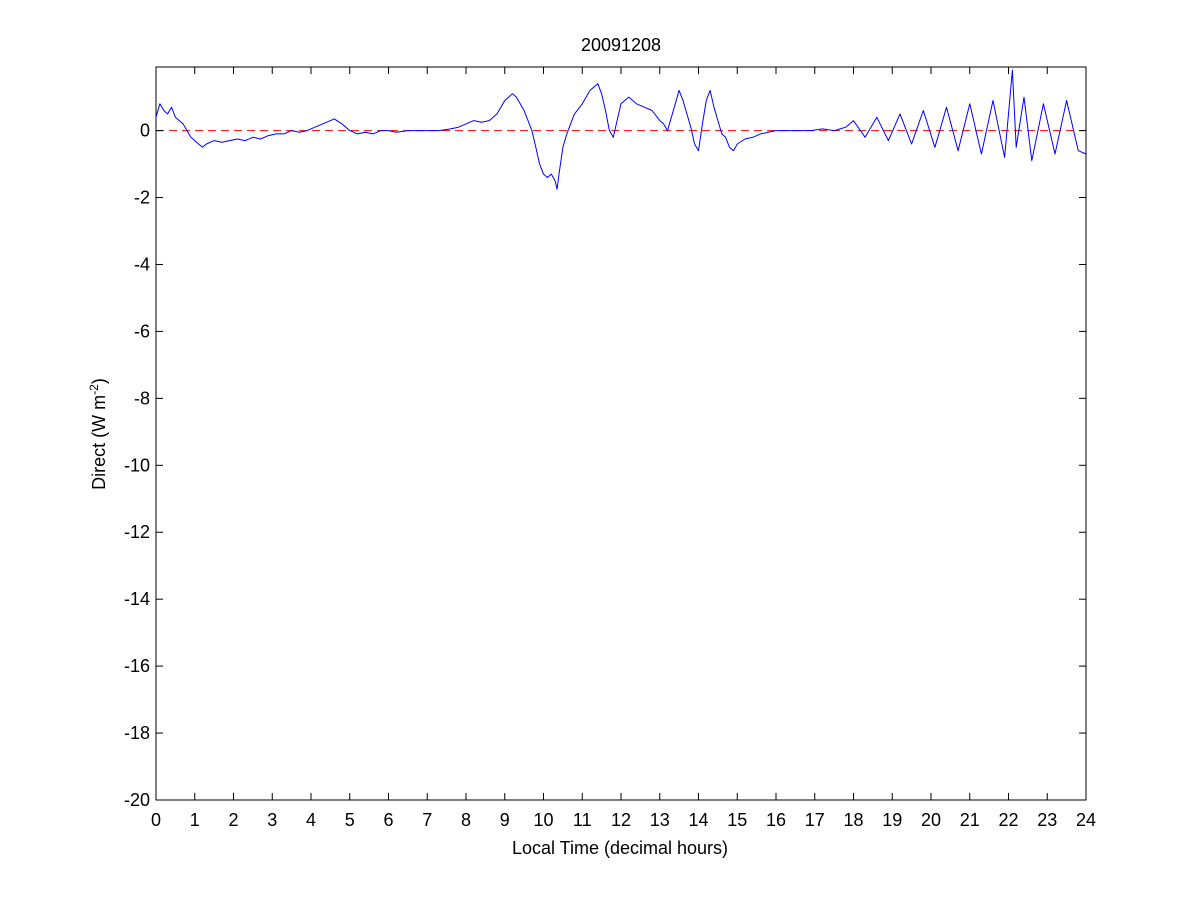  What do you see at coordinates (94, 389) in the screenshot?
I see `y-axis-label-exponent: -2` at bounding box center [94, 389].